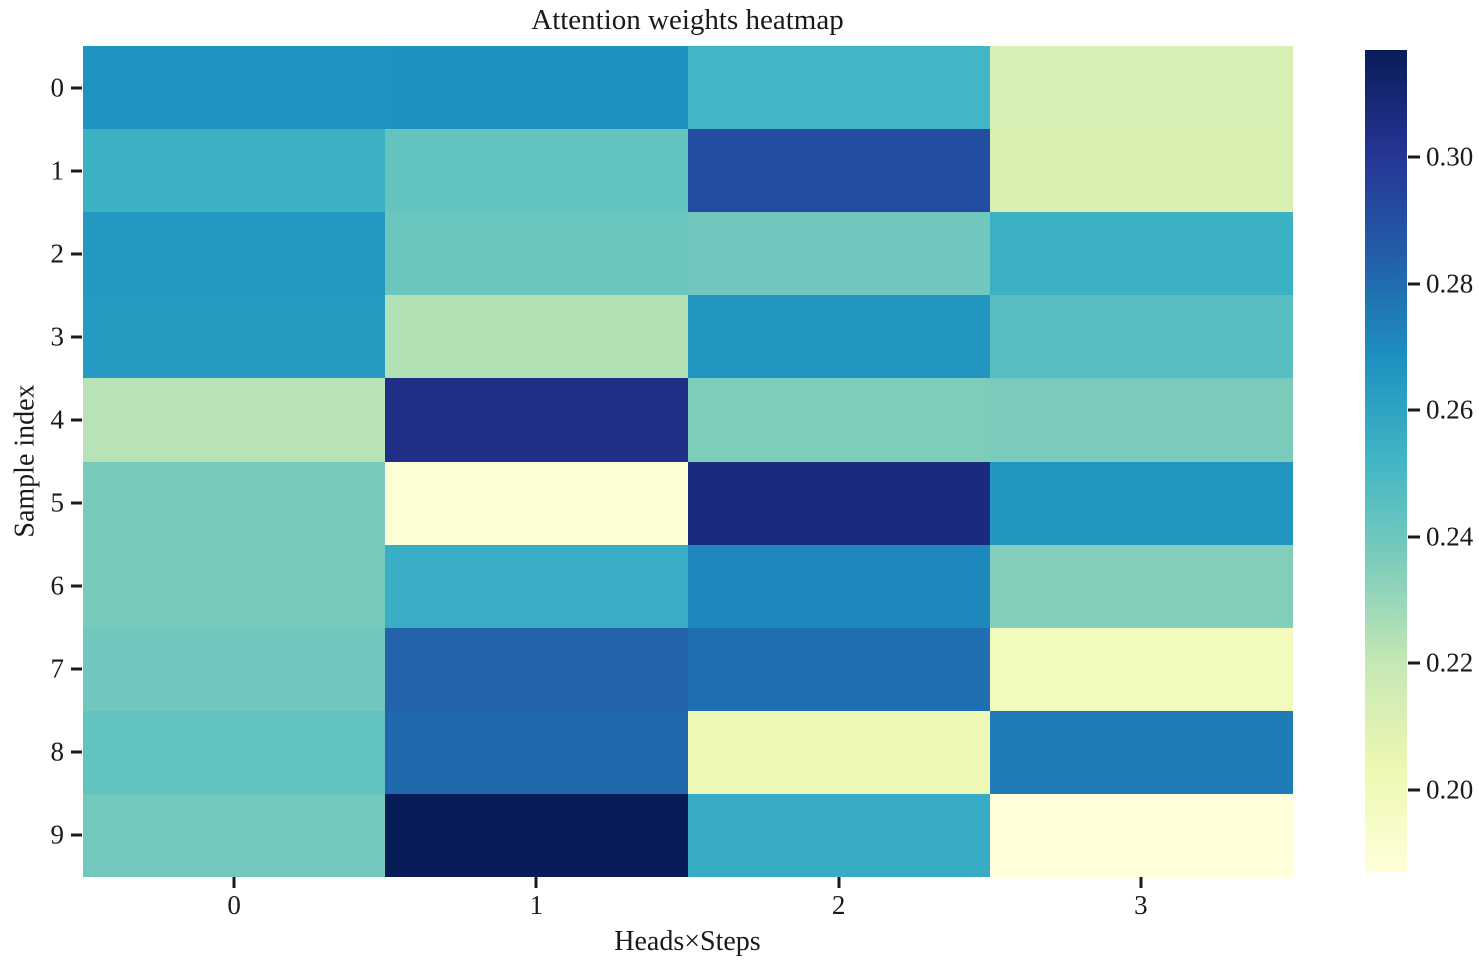  Describe the element at coordinates (1450, 536) in the screenshot. I see `colorbar-tick-label: 0.24` at that location.